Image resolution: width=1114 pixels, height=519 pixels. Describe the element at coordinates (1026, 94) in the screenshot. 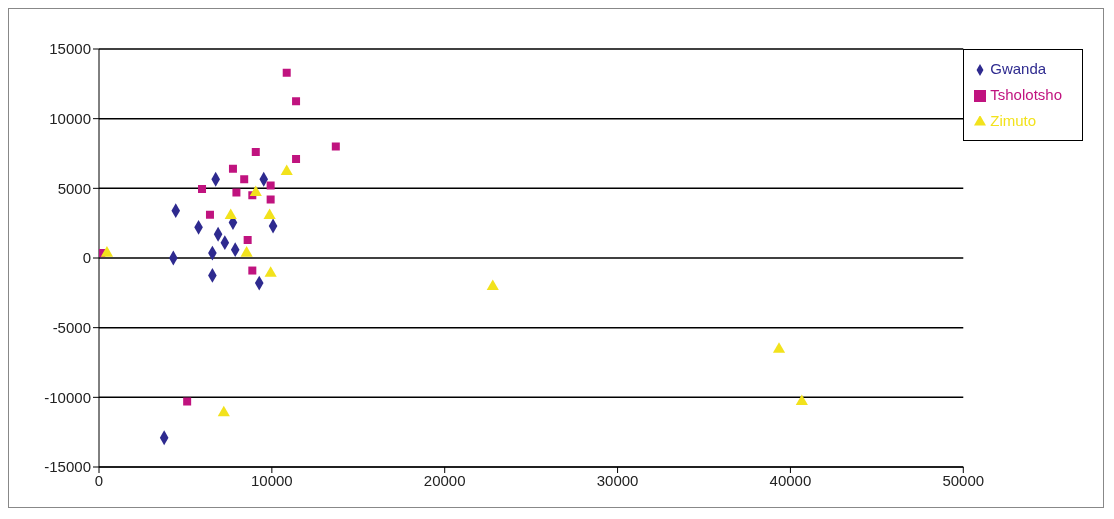

I see `legend-label: Tsholotsho` at that location.